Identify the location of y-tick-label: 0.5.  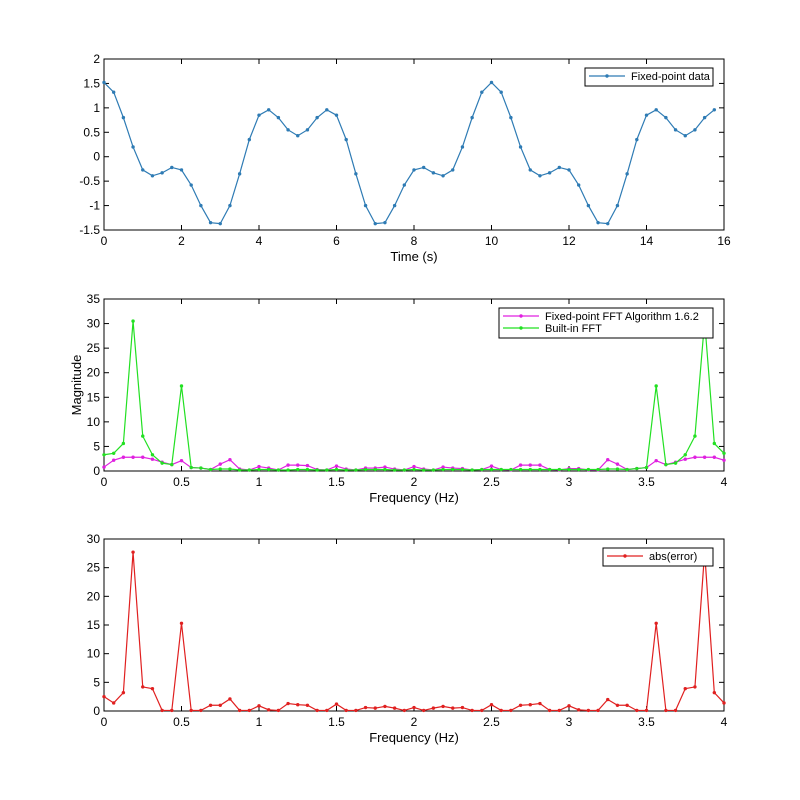
(91, 132).